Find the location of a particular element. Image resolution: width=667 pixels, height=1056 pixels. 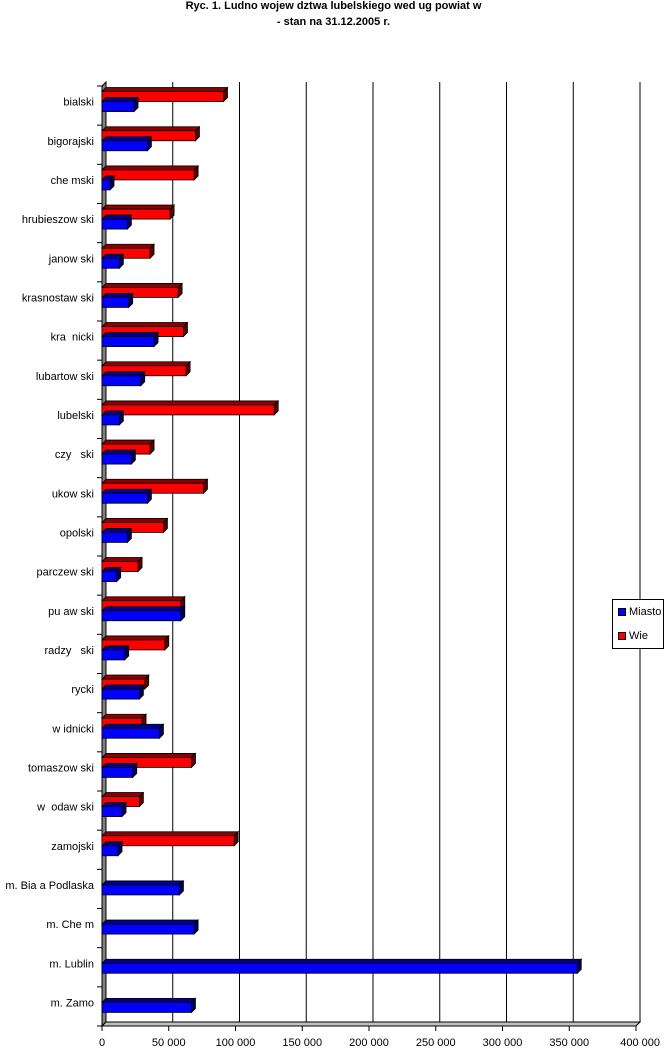

category-label: opolski is located at coordinates (77, 533).